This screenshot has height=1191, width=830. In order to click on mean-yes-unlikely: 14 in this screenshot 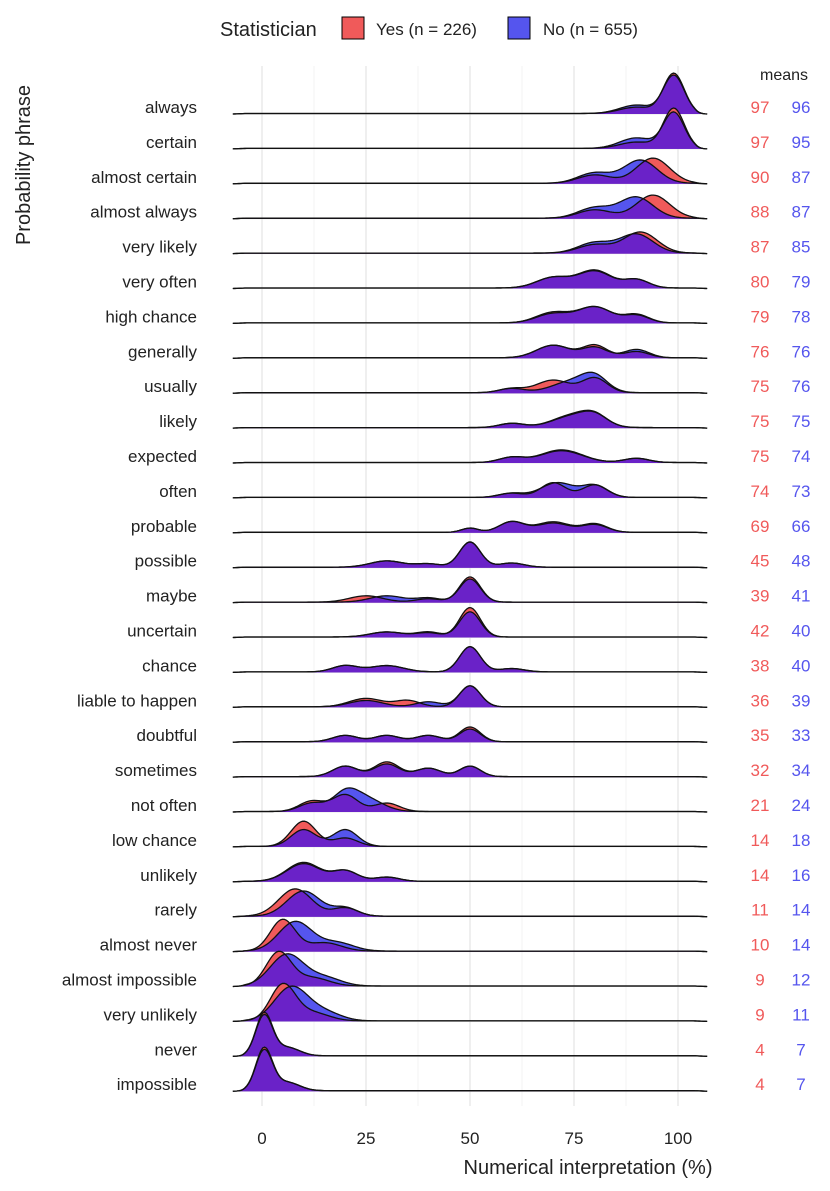, I will do `click(760, 875)`.